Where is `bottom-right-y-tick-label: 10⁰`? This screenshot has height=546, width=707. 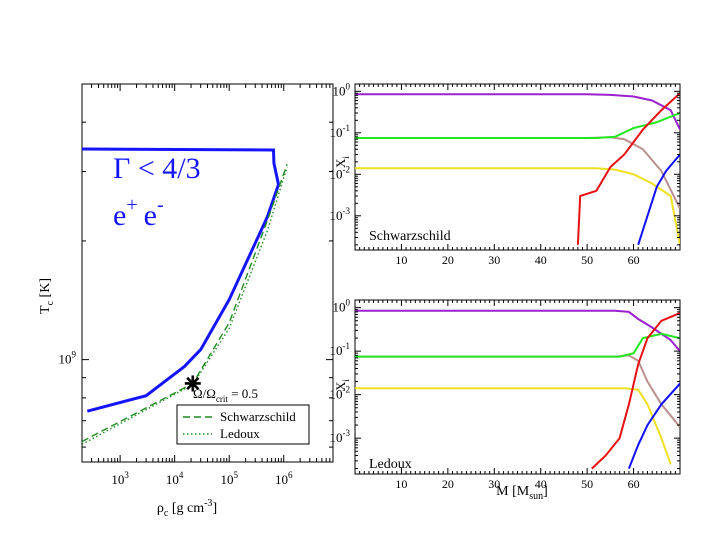 bottom-right-y-tick-label: 10⁰ is located at coordinates (342, 306).